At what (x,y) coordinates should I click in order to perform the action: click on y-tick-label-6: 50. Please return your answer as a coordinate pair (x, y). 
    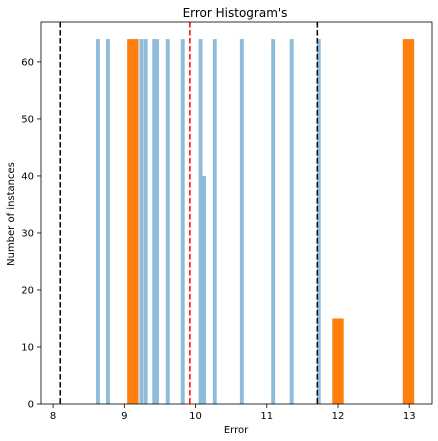
    Looking at the image, I should click on (27, 119).